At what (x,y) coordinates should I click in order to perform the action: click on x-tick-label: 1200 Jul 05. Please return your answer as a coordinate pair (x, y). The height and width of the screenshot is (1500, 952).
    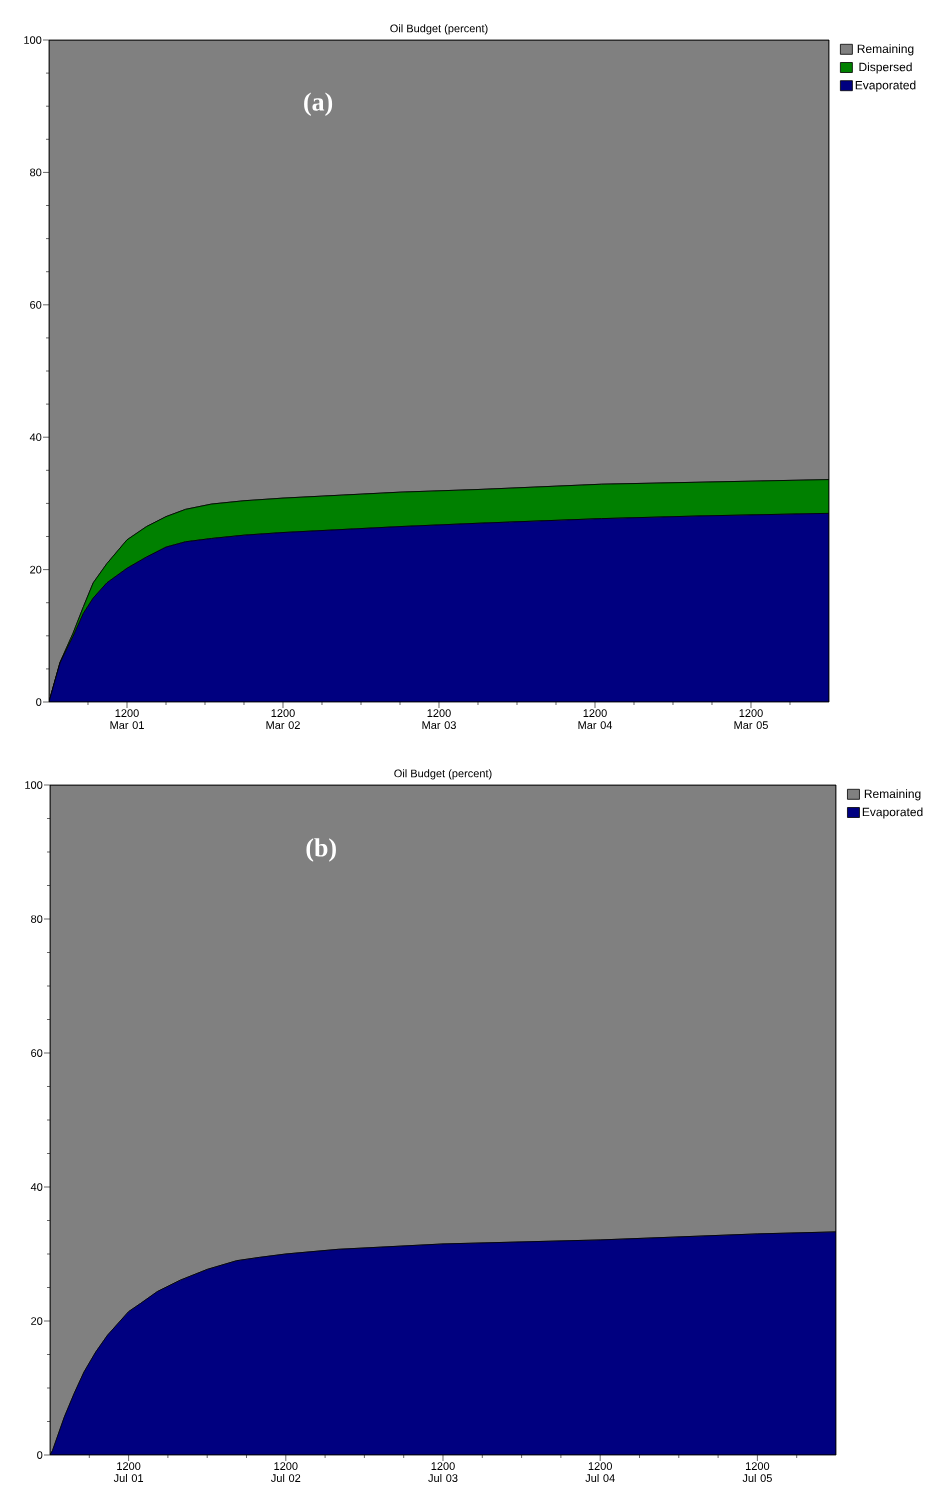
    Looking at the image, I should click on (757, 1472).